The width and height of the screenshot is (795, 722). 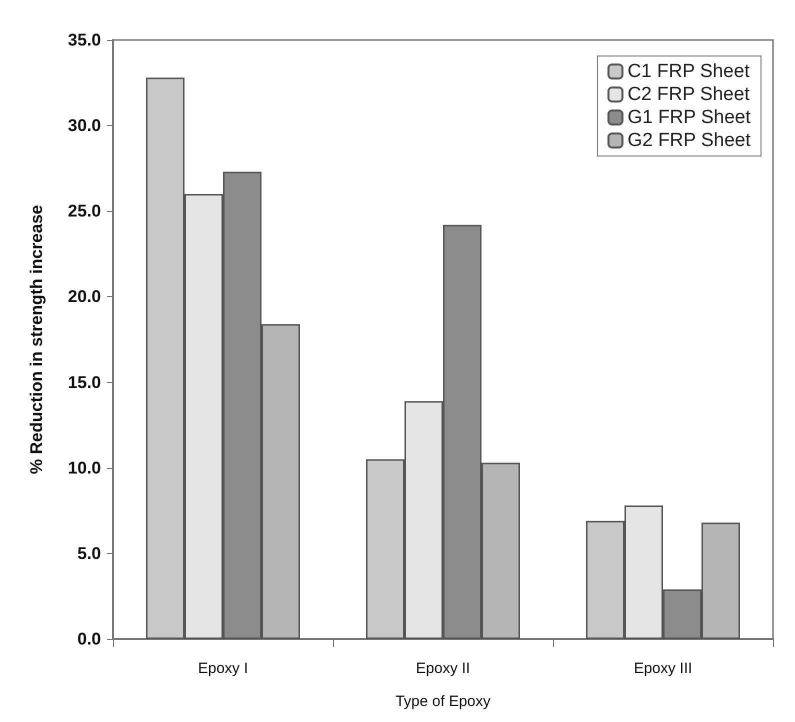 What do you see at coordinates (443, 701) in the screenshot?
I see `x-axis-title: Type of Epoxy` at bounding box center [443, 701].